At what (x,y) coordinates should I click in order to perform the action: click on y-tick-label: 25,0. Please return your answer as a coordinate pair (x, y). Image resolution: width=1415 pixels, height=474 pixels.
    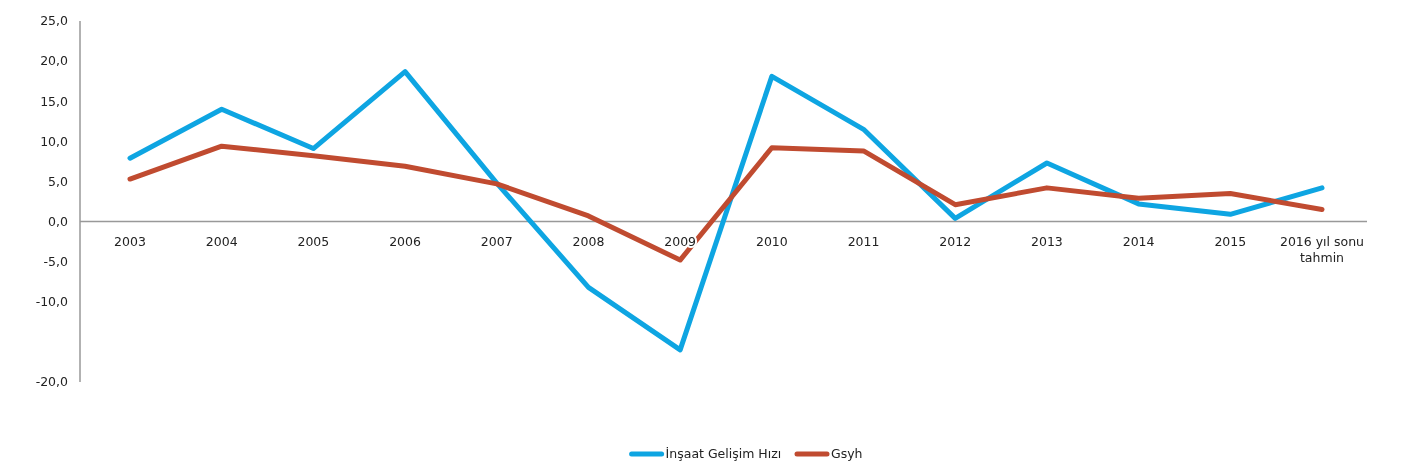
    Looking at the image, I should click on (54, 21).